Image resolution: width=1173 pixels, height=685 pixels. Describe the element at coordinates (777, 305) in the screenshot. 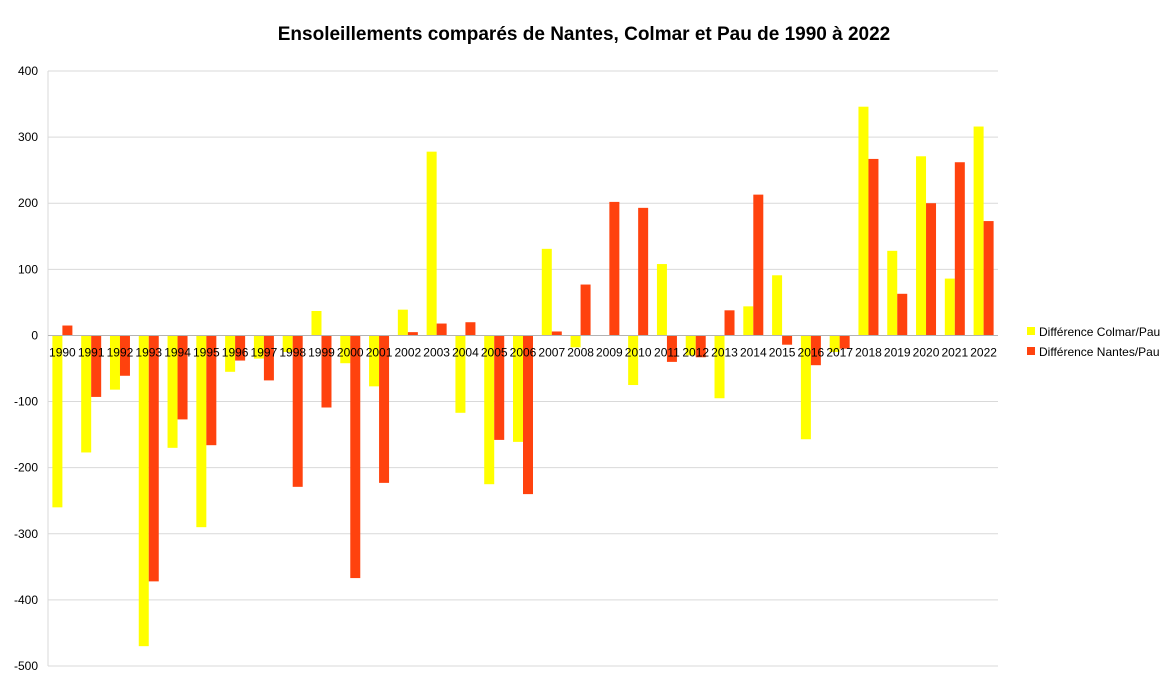

I see `bar-colmar-pau-2015` at that location.